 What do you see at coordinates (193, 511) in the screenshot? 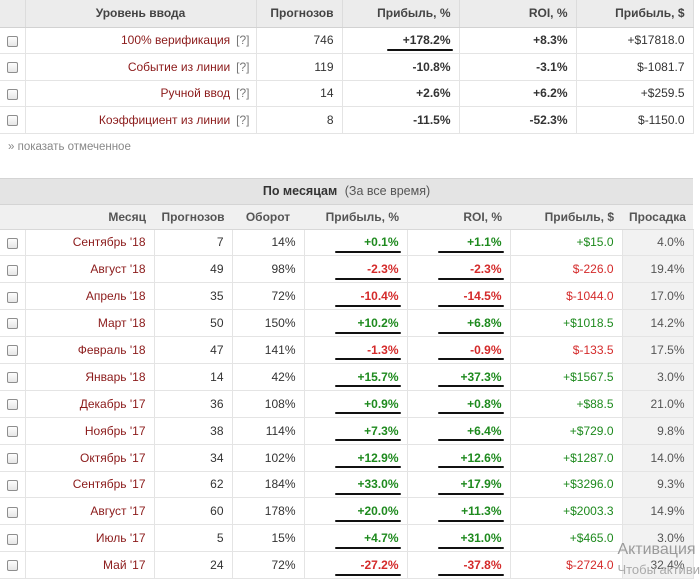
I see `forecasts-cell: 60` at bounding box center [193, 511].